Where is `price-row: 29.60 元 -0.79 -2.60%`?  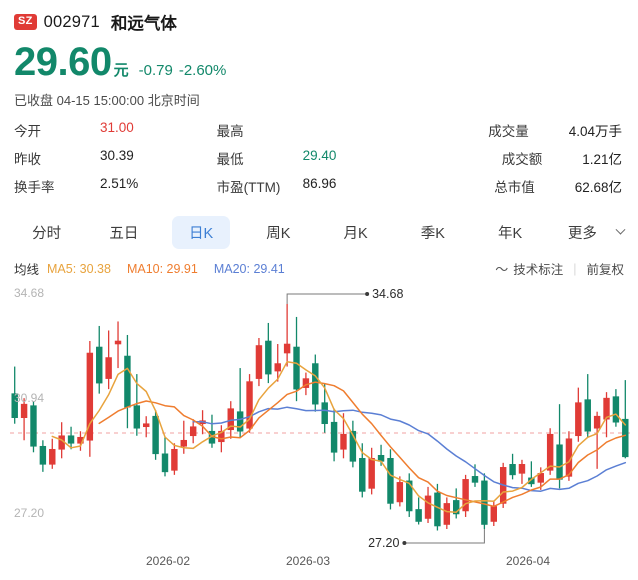
price-row: 29.60 元 -0.79 -2.60% is located at coordinates (326, 62).